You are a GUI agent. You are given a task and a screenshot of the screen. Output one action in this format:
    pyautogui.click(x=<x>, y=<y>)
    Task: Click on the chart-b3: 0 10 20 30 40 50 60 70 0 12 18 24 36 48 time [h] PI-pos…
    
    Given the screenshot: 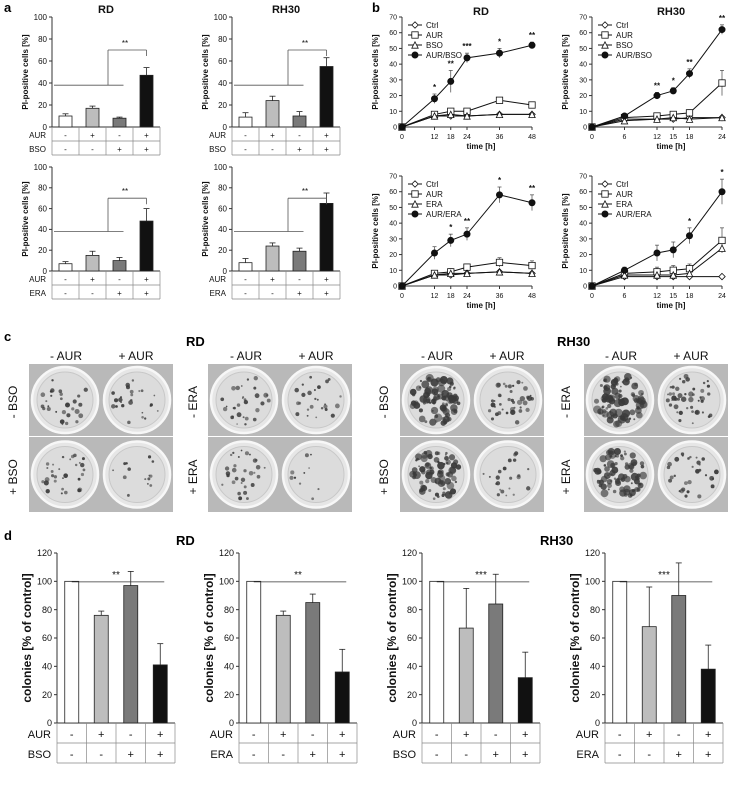 What is the action you would take?
    pyautogui.click(x=453, y=242)
    